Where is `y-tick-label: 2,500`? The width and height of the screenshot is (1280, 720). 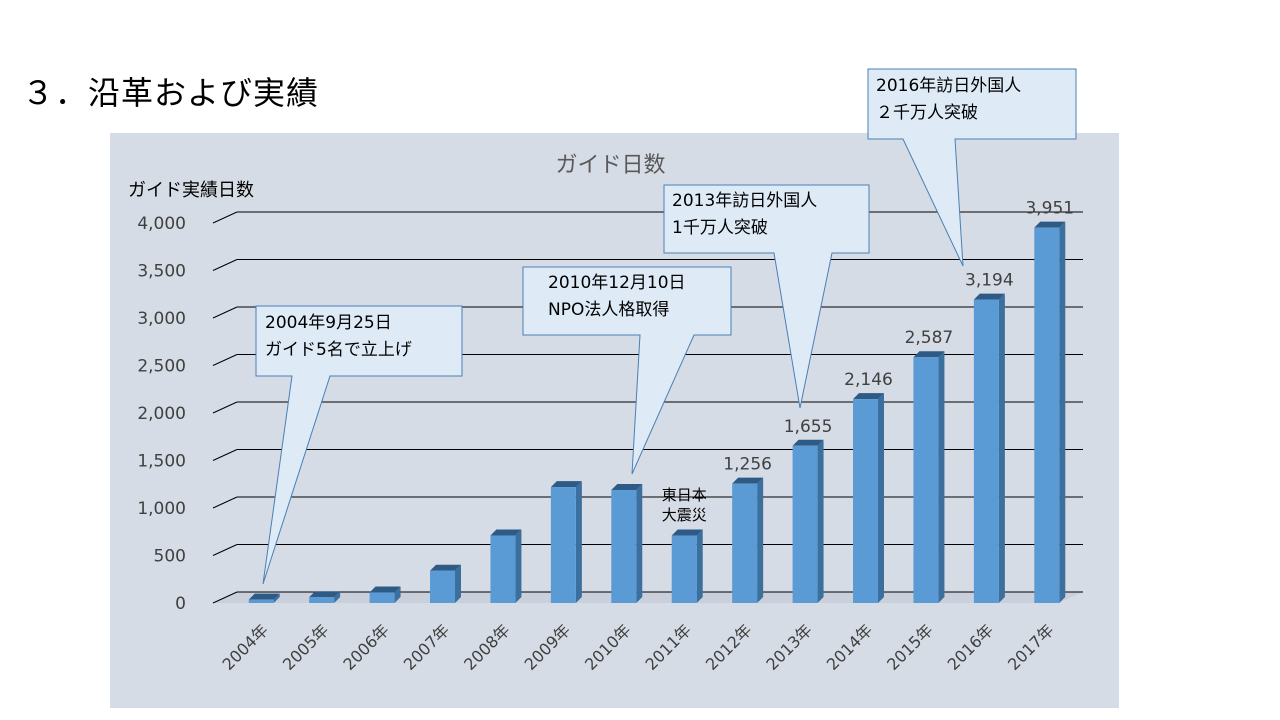
y-tick-label: 2,500 is located at coordinates (161, 367).